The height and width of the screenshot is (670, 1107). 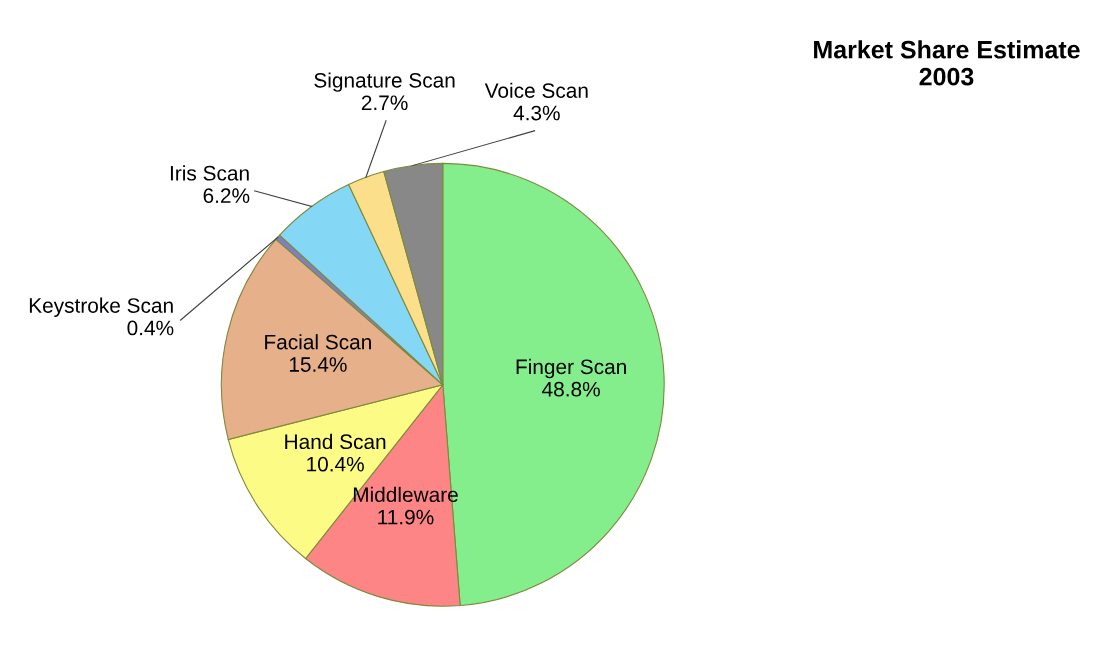 What do you see at coordinates (318, 342) in the screenshot?
I see `slice-label: Facial Scan` at bounding box center [318, 342].